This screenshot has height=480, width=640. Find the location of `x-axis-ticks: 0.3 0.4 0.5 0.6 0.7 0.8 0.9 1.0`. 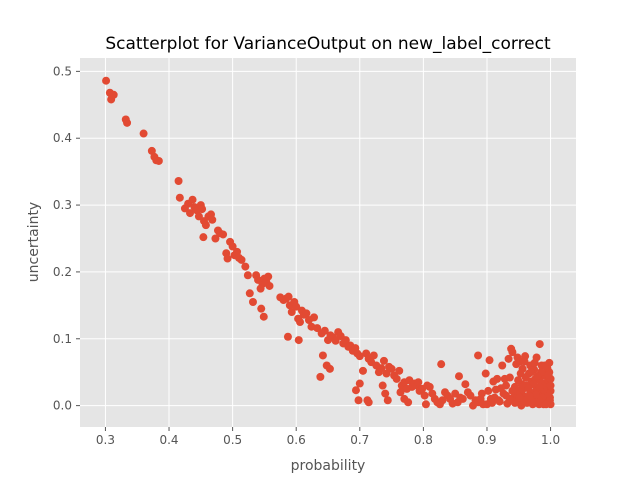

x-axis-ticks: 0.3 0.4 0.5 0.6 0.7 0.8 0.9 1.0 is located at coordinates (328, 437).